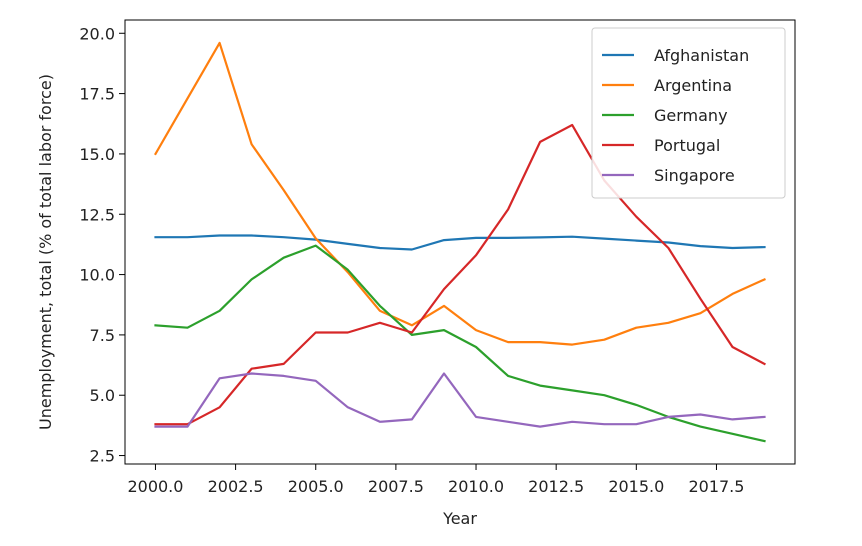 The width and height of the screenshot is (862, 546). What do you see at coordinates (97, 154) in the screenshot?
I see `y-tick-label: 15.0` at bounding box center [97, 154].